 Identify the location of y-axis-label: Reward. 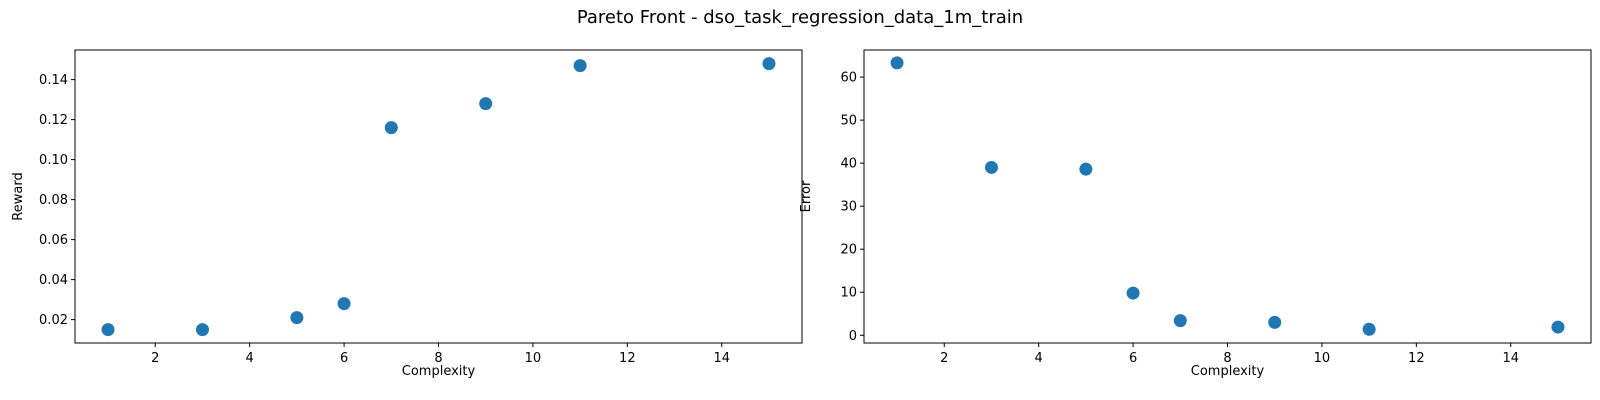
(18, 196).